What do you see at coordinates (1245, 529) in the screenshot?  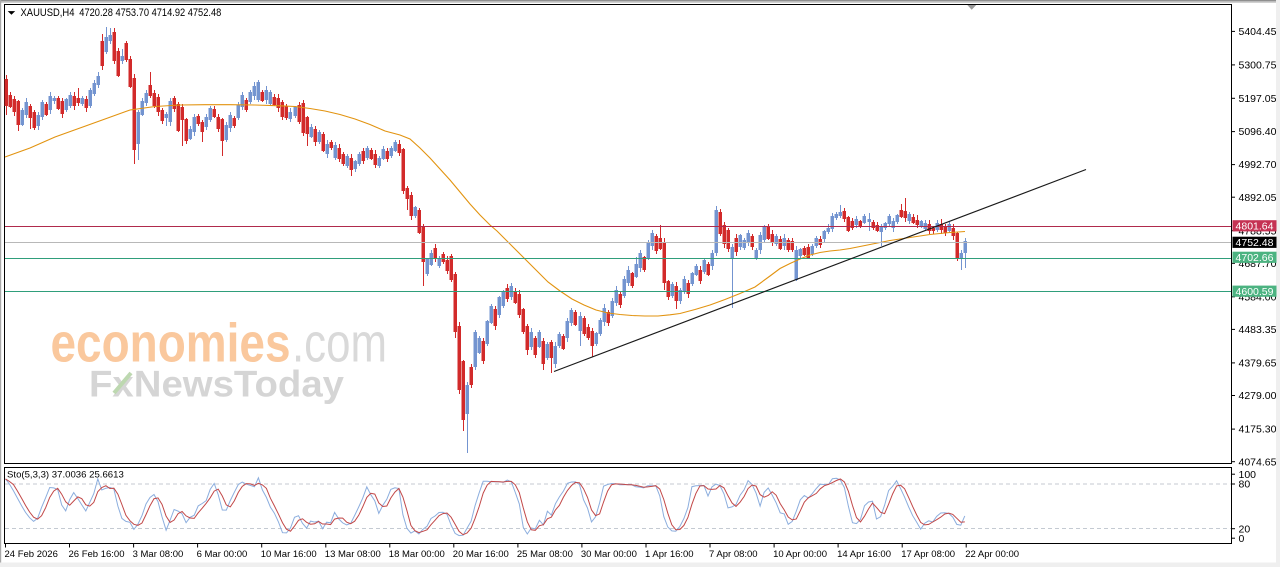 I see `svg-text: 20` at bounding box center [1245, 529].